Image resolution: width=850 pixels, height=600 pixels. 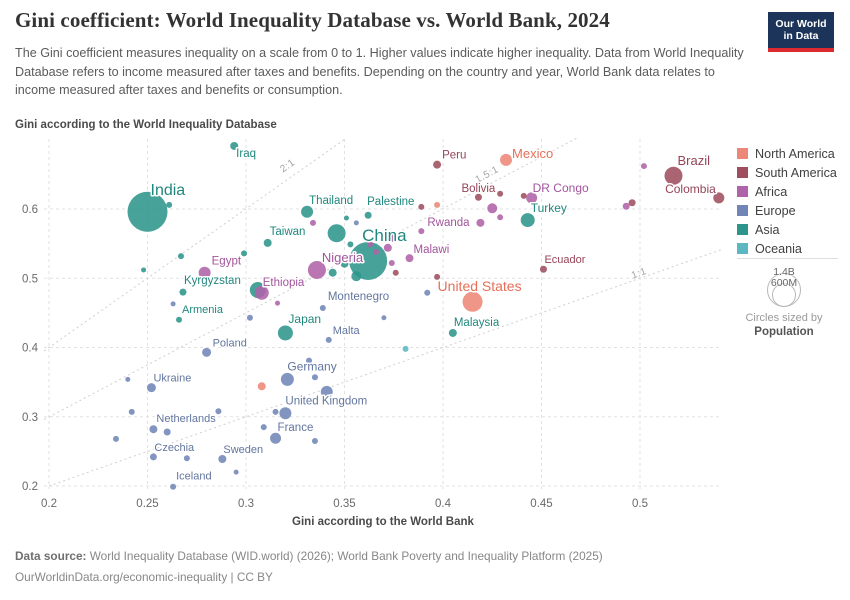 I want to click on data-point-nigeria, so click(x=316, y=269).